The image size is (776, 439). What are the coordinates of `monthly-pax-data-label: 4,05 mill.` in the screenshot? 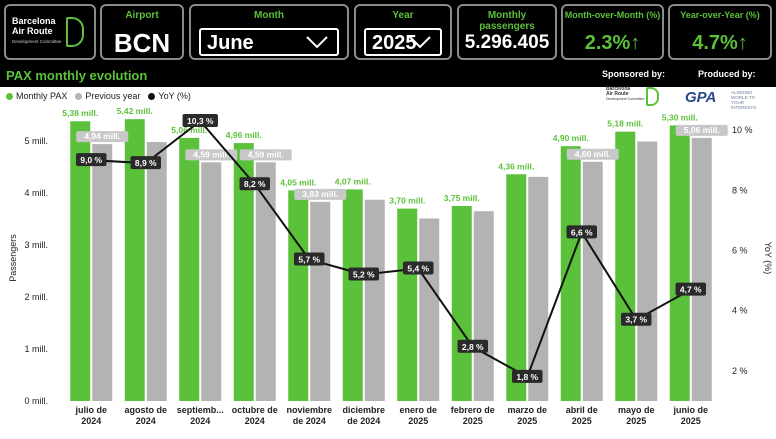 It's located at (298, 182).